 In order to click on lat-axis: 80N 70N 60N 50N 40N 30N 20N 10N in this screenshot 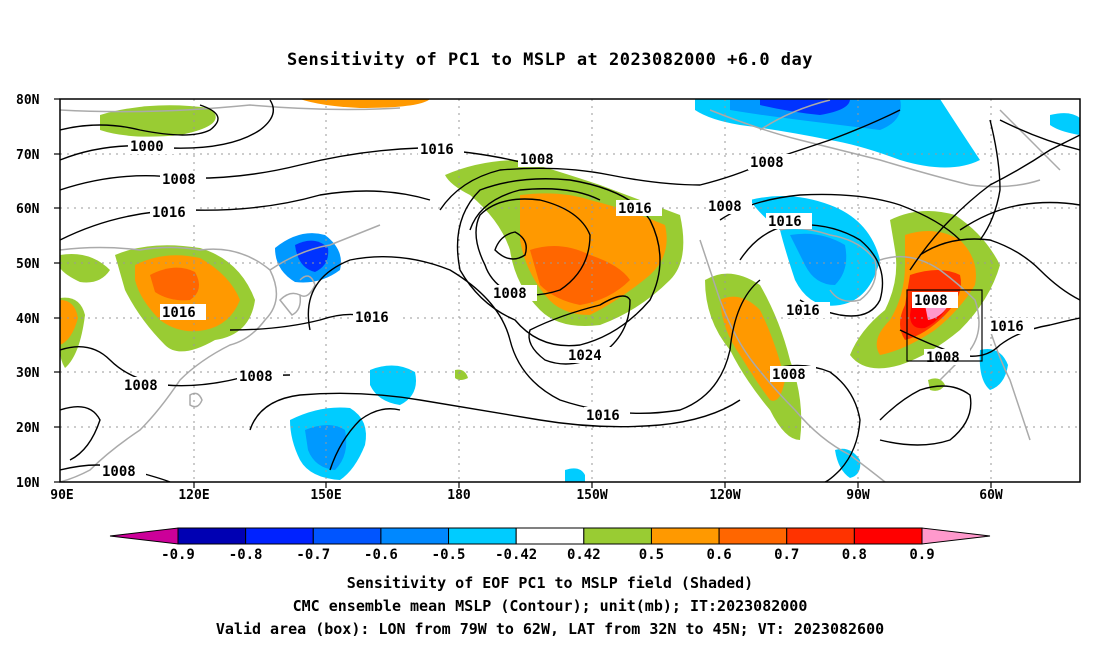, I will do `click(38, 292)`.